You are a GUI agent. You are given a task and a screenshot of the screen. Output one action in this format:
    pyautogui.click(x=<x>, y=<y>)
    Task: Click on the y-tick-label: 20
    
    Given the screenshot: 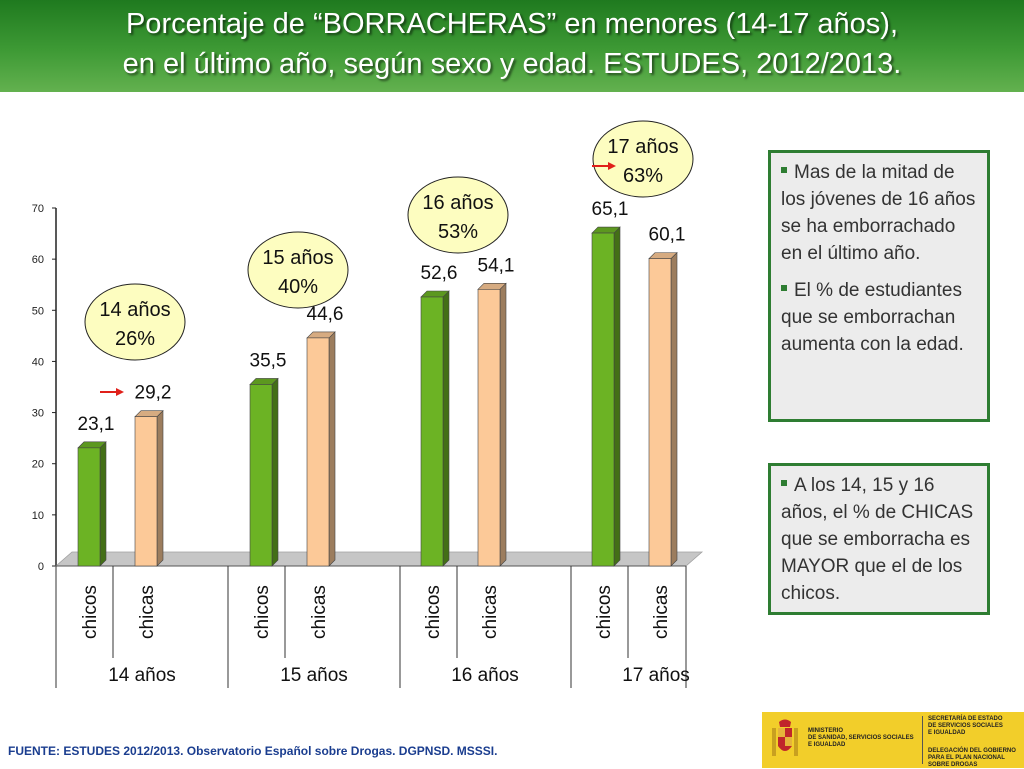 What is the action you would take?
    pyautogui.click(x=38, y=465)
    